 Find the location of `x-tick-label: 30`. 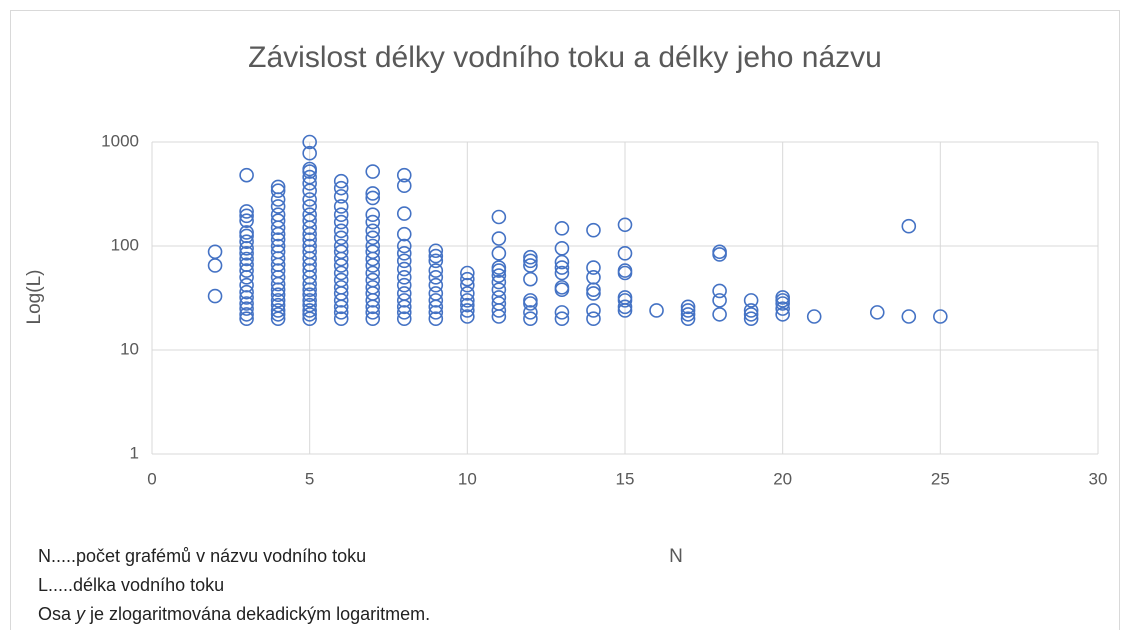

x-tick-label: 30 is located at coordinates (1098, 478).